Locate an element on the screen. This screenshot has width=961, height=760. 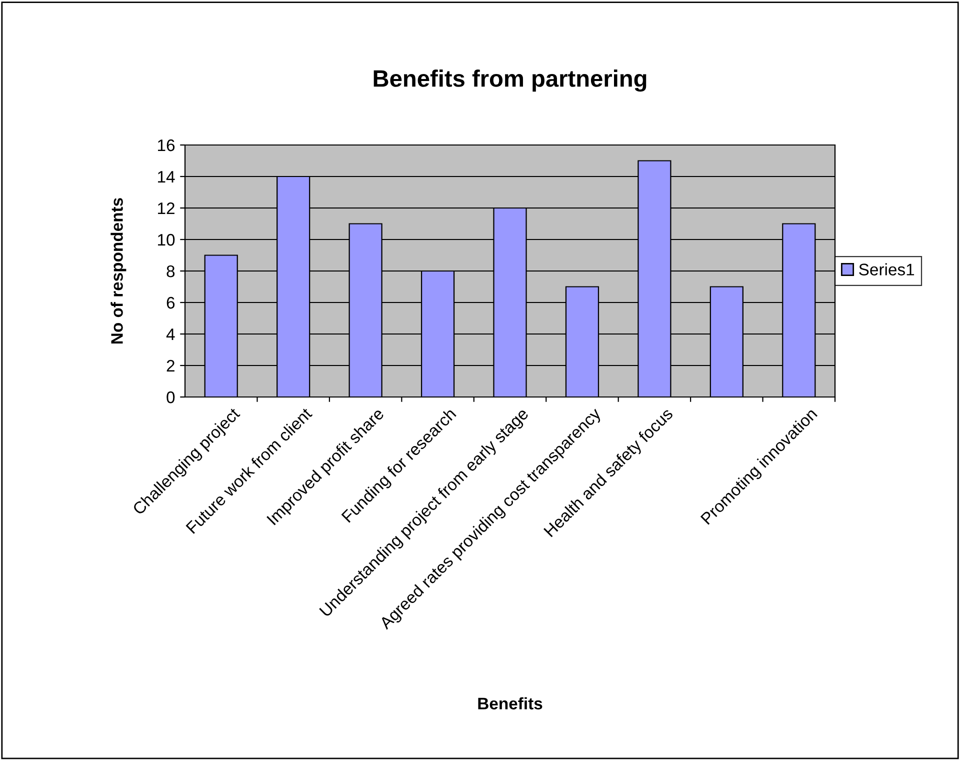
y-tick-label: 8 is located at coordinates (170, 271).